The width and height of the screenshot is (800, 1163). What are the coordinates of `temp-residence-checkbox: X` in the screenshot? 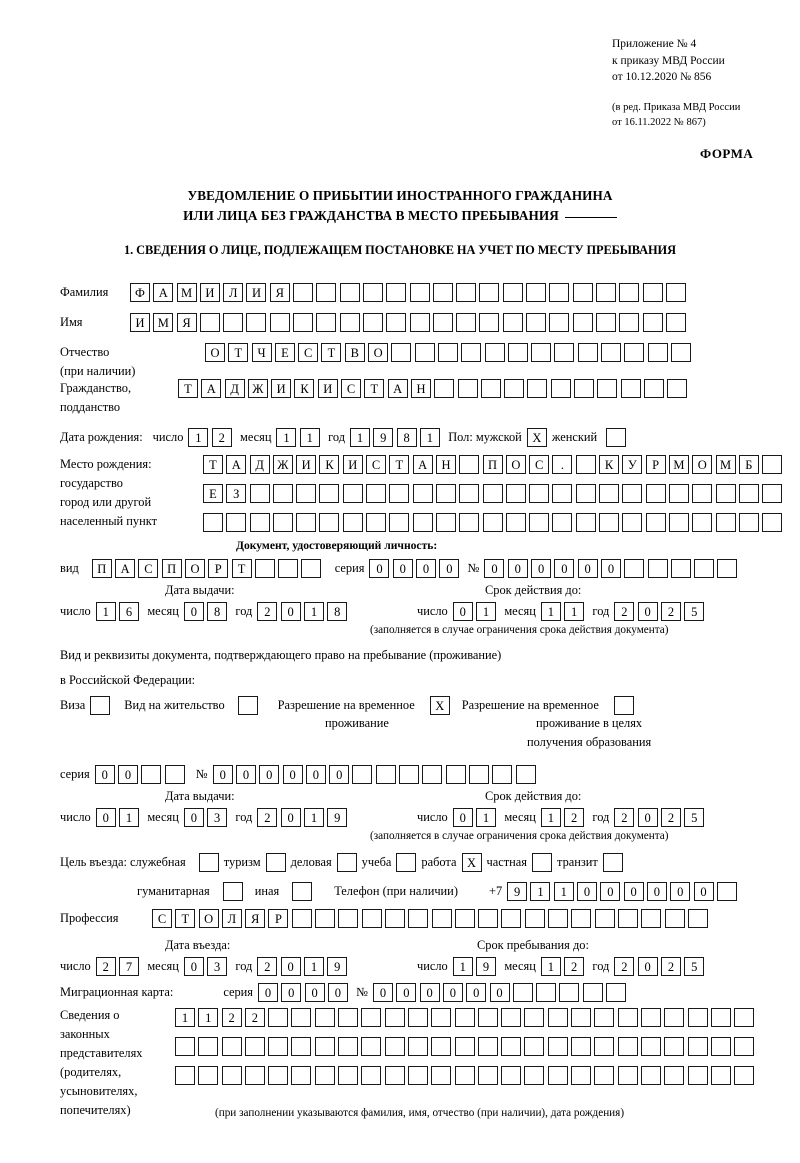 It's located at (439, 705).